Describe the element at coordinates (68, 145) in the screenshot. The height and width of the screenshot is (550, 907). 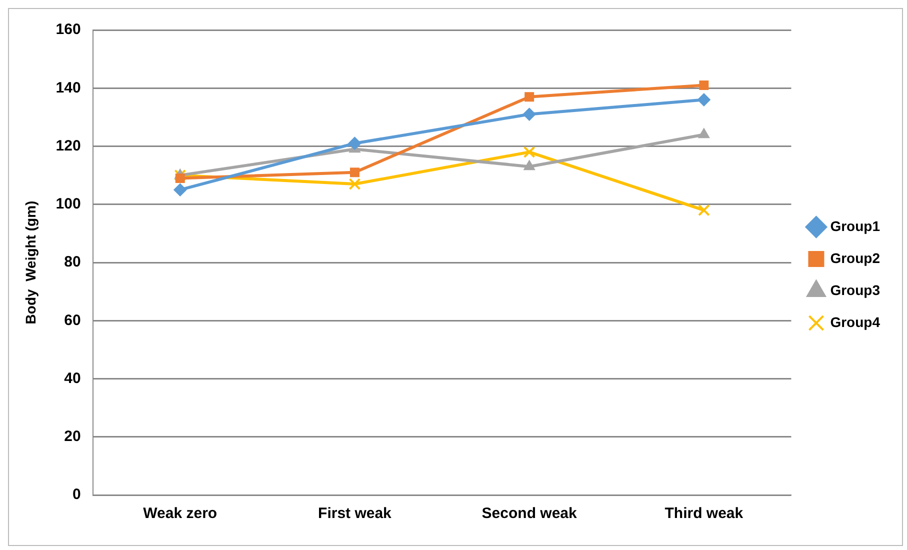
I see `y-tick-label: 120` at that location.